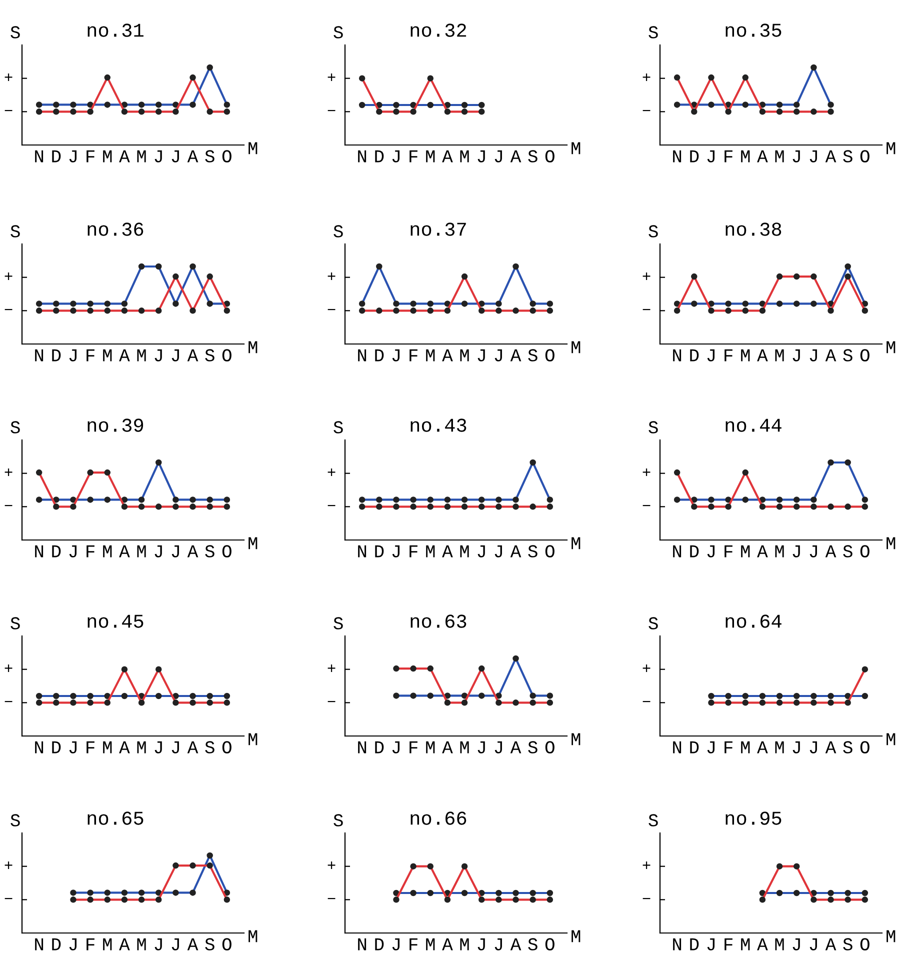  Describe the element at coordinates (438, 818) in the screenshot. I see `chart-title: no.66` at that location.